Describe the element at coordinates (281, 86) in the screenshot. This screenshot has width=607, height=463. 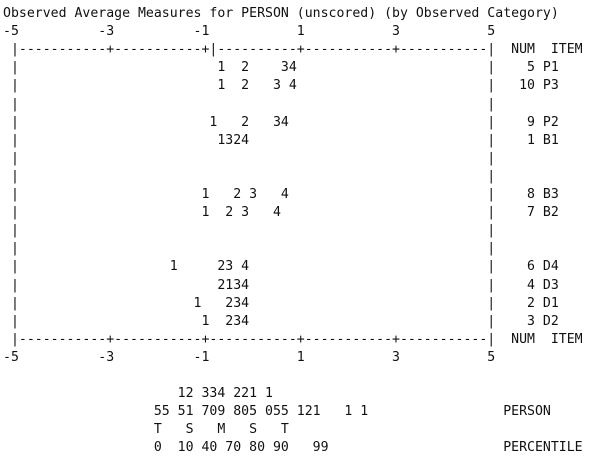
I see `item-row: | 1 2 3 4 | 10 P3` at that location.